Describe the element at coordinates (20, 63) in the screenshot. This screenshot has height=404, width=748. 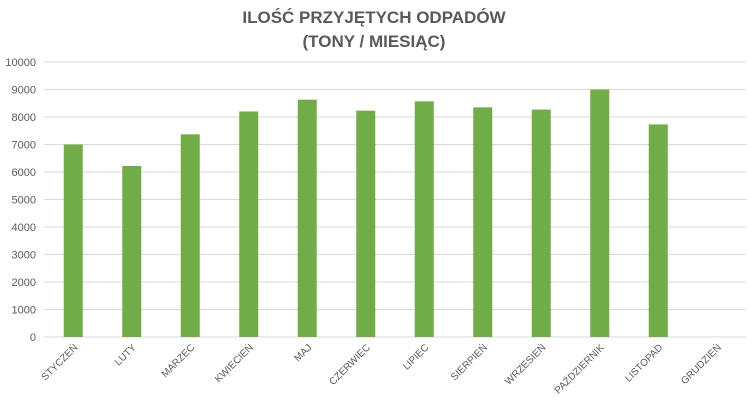
I see `y-tick-label: 10000` at that location.